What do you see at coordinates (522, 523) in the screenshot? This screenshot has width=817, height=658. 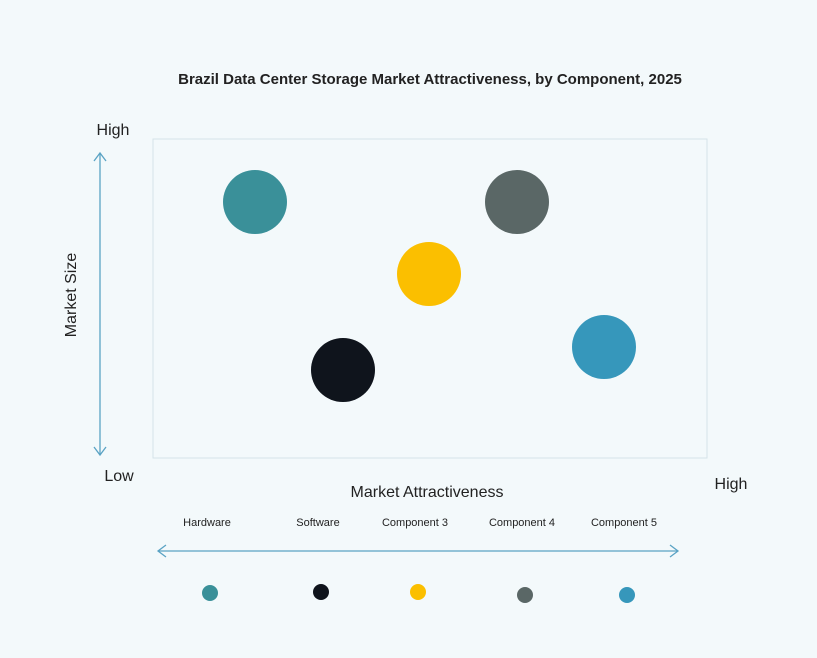 I see `legend-label: Component 4` at bounding box center [522, 523].